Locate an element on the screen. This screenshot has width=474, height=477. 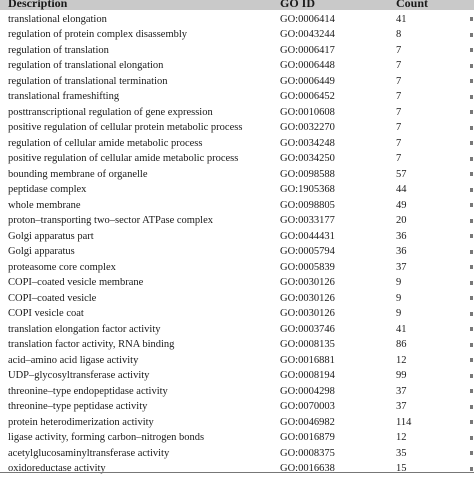
cell-description: whole membrane is located at coordinates (44, 205).